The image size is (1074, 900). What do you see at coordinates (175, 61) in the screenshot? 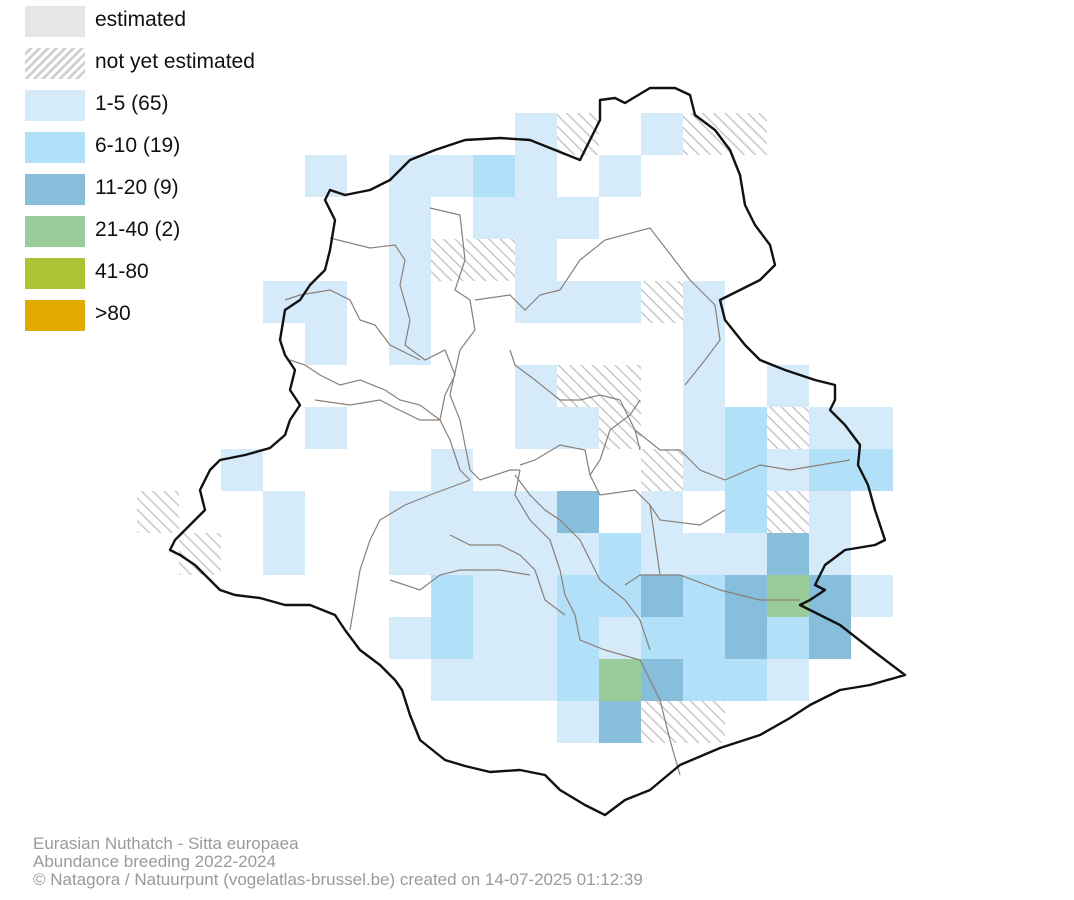
I see `legend-label-not-yet-estimated: not yet estimated` at bounding box center [175, 61].